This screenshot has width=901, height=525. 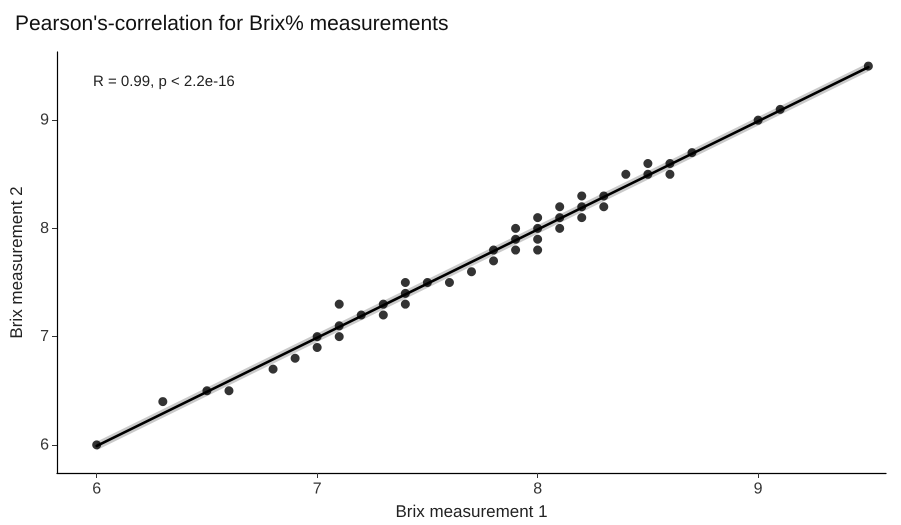 What do you see at coordinates (232, 23) in the screenshot?
I see `chart-title: Pearson's-correlation for Brix% measurements` at bounding box center [232, 23].